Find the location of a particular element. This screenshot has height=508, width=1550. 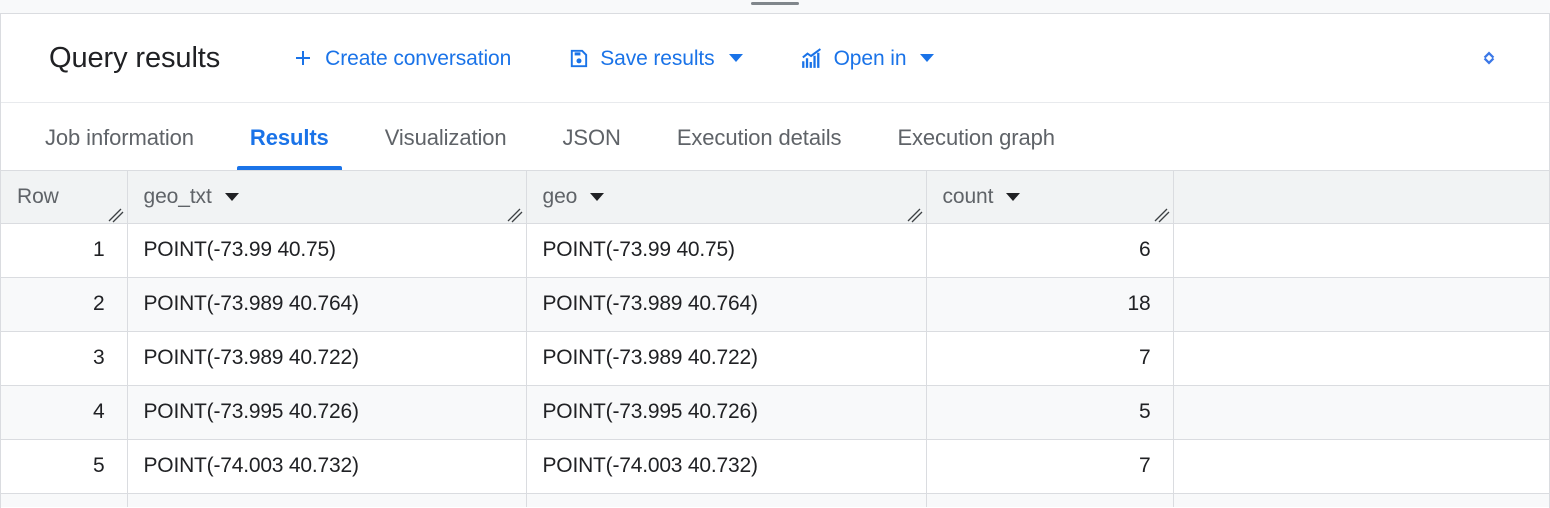

panel-resize-handle is located at coordinates (775, 3).